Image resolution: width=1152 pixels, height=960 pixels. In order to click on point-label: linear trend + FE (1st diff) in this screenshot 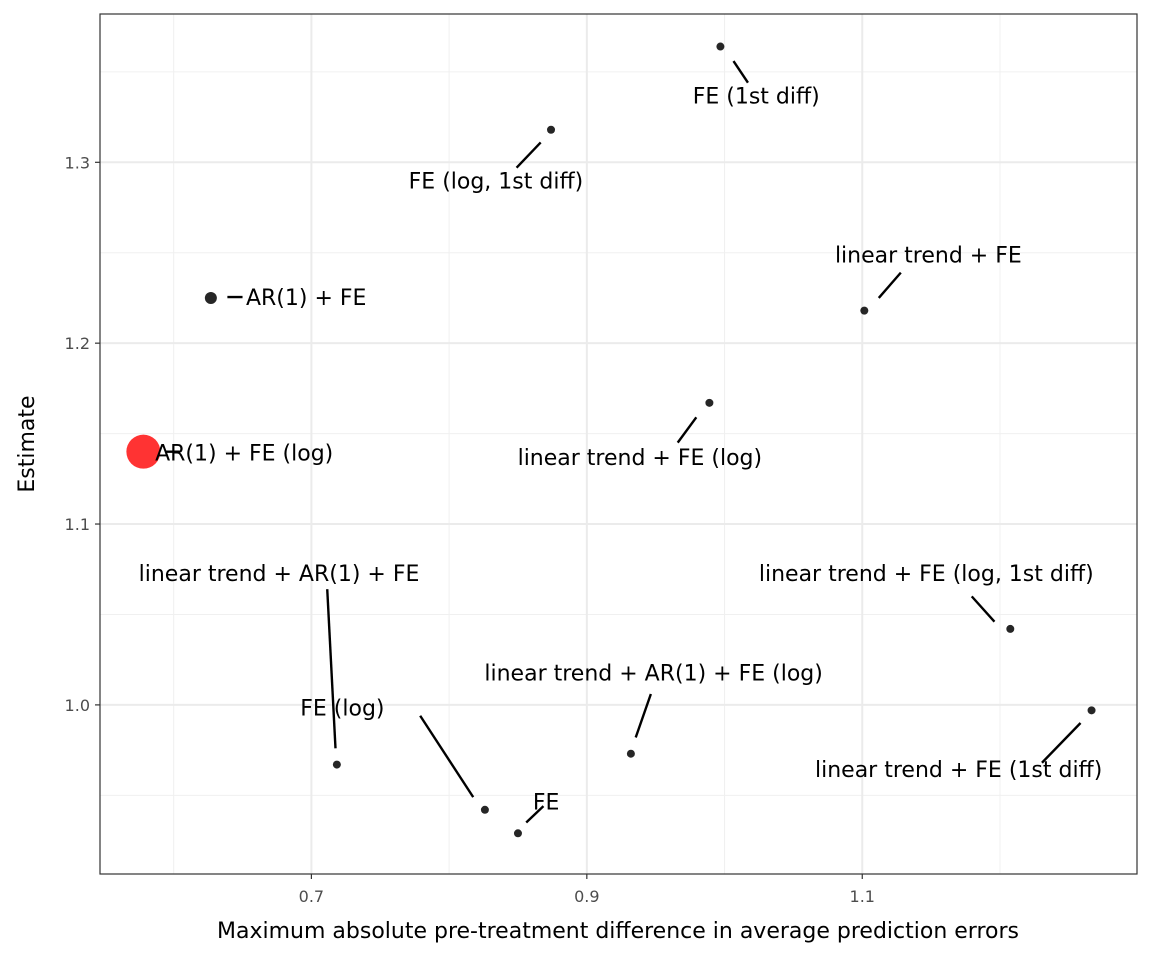, I will do `click(958, 770)`.